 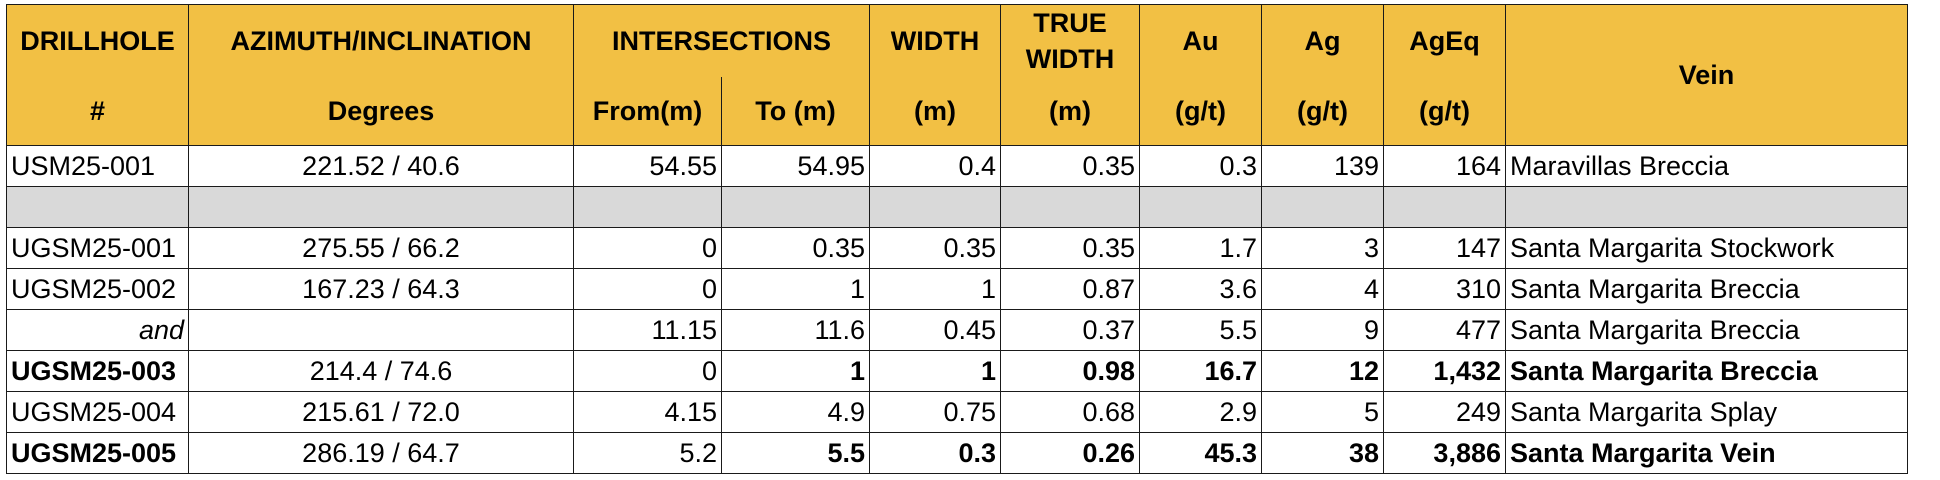 What do you see at coordinates (97, 166) in the screenshot?
I see `cell-hole: USM25-001` at bounding box center [97, 166].